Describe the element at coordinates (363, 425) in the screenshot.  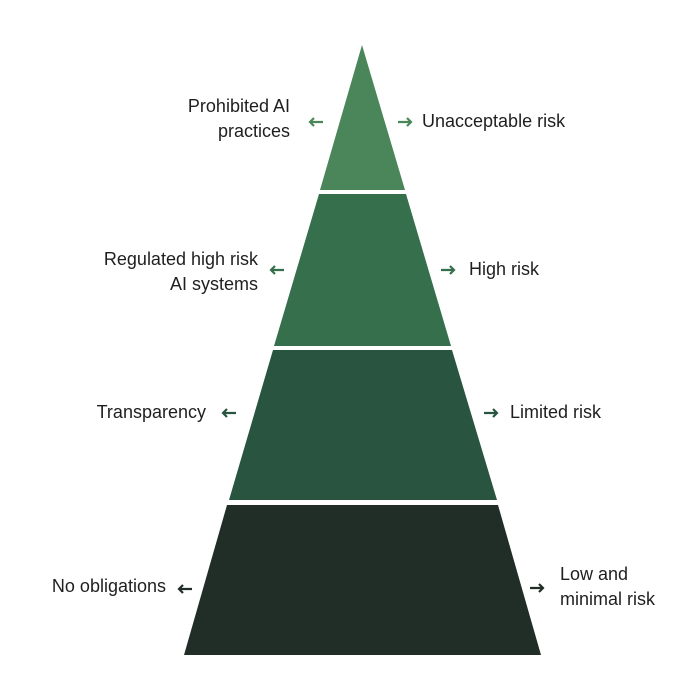
I see `tier-3-limited` at that location.